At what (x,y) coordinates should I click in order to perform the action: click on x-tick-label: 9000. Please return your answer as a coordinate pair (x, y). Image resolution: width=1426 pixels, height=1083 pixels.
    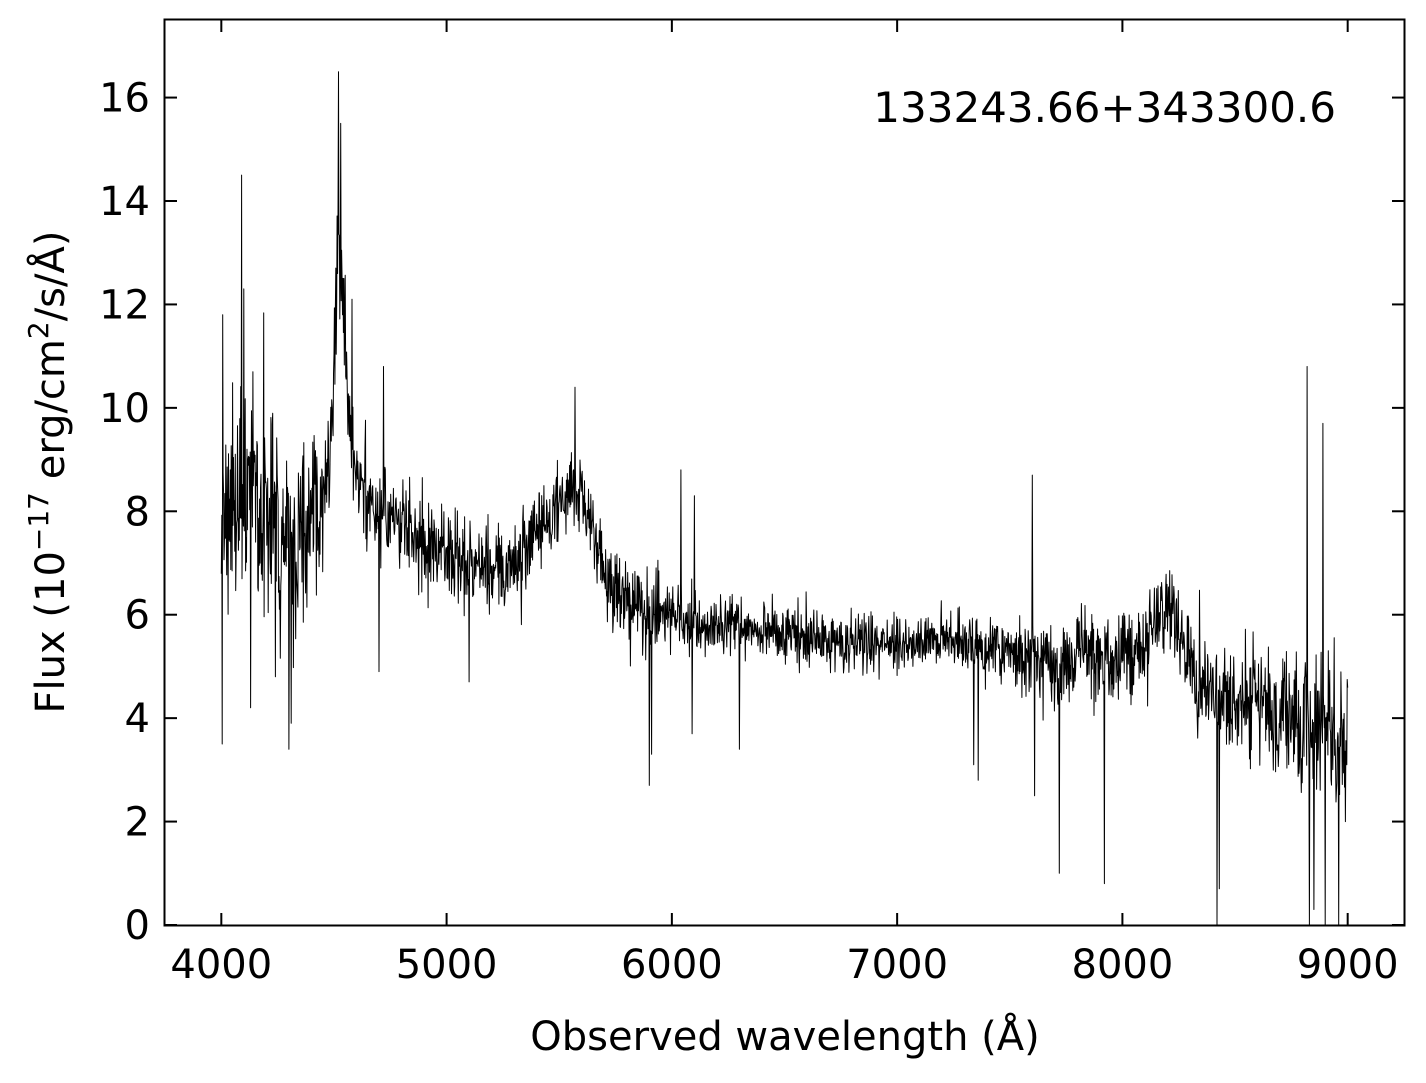
    Looking at the image, I should click on (1348, 965).